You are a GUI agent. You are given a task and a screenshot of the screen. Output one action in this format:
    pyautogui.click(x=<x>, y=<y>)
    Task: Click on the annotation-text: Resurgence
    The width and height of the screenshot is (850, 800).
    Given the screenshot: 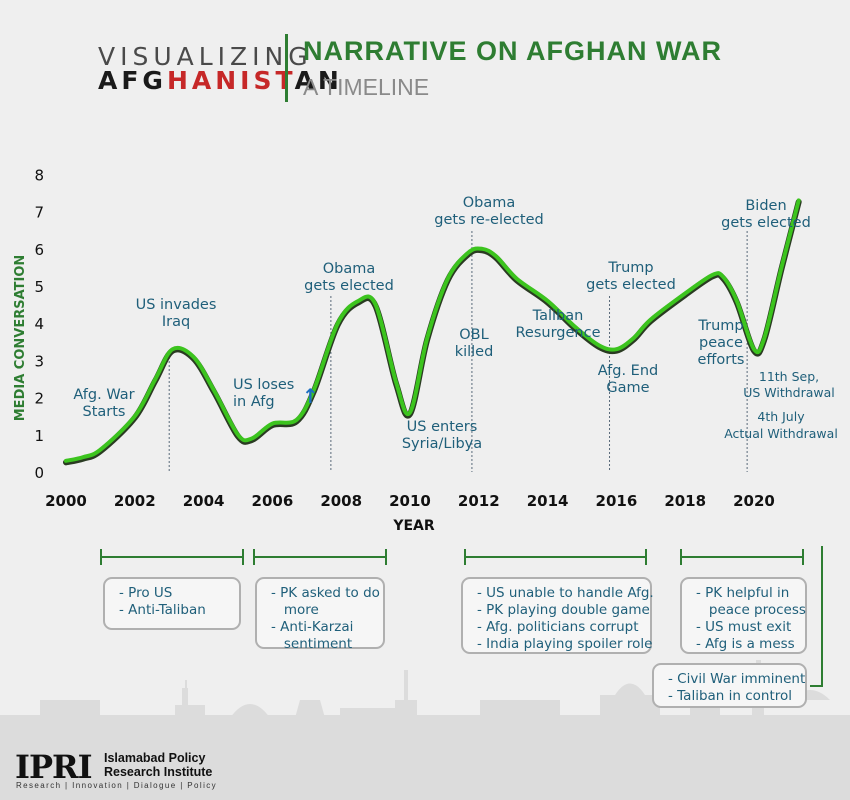 What is the action you would take?
    pyautogui.click(x=557, y=333)
    